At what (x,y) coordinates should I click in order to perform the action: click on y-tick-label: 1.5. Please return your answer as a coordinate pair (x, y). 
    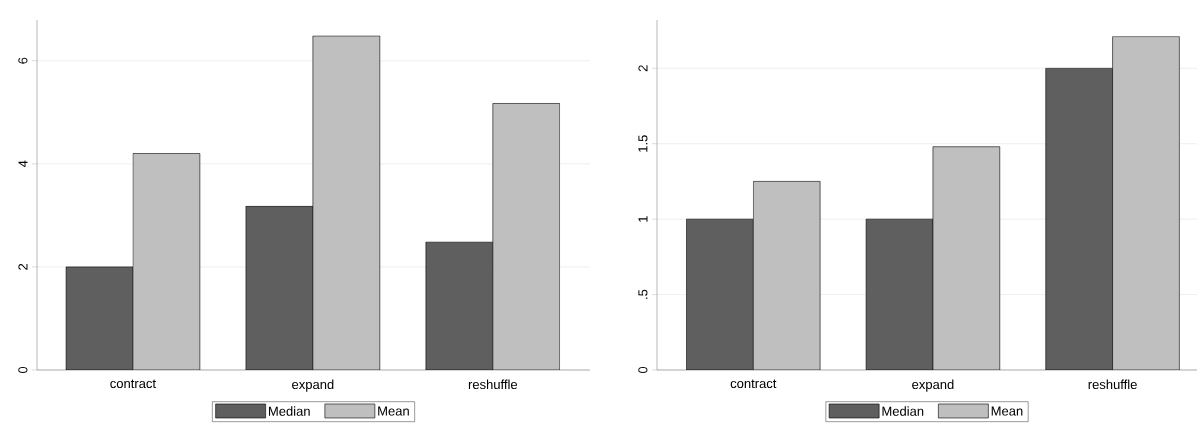
    Looking at the image, I should click on (643, 143).